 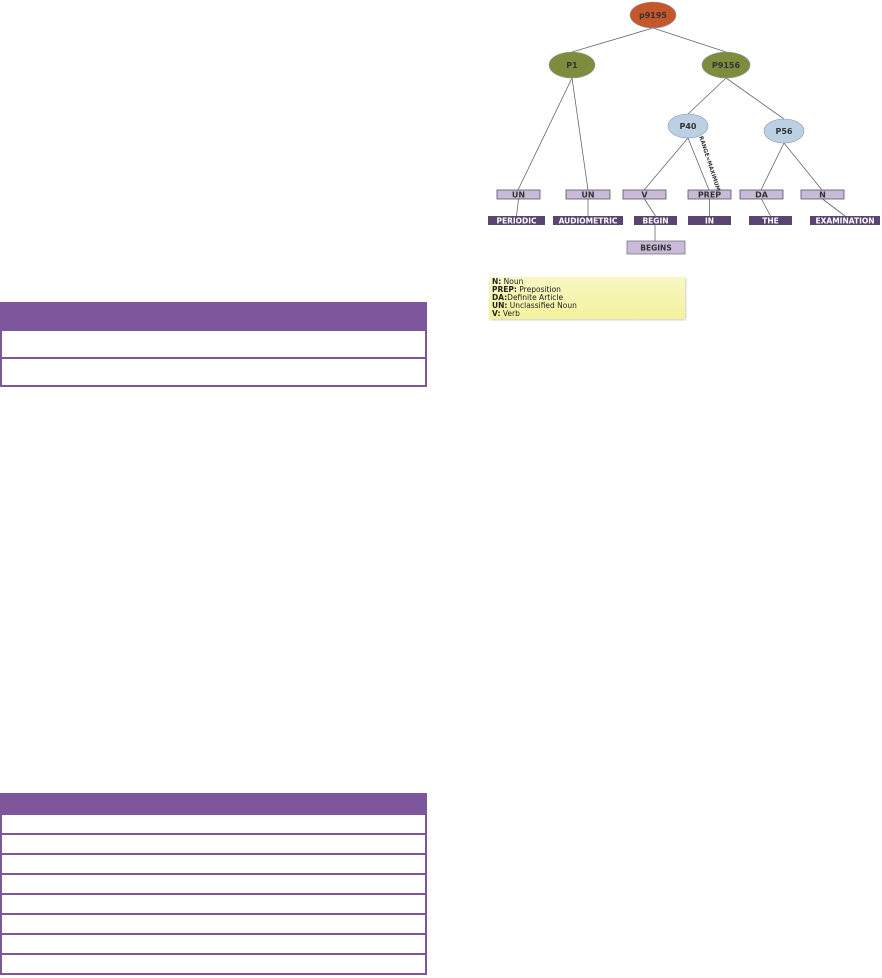 I want to click on tree-node-root, so click(x=653, y=15).